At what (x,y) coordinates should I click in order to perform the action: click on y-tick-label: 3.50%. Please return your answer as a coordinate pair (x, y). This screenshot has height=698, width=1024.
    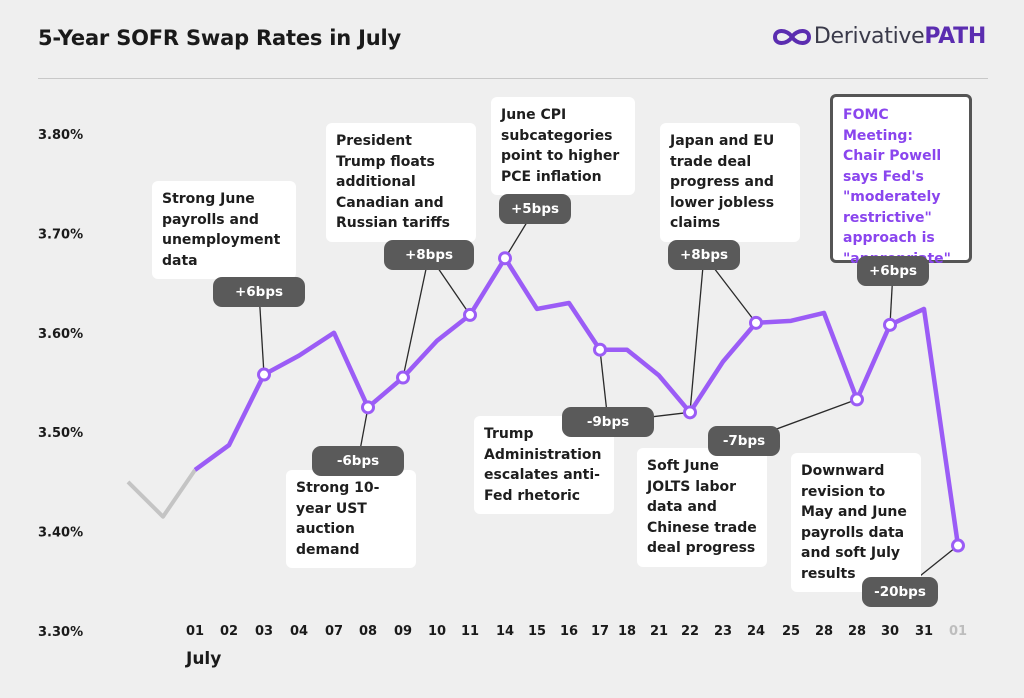
    Looking at the image, I should click on (60, 433).